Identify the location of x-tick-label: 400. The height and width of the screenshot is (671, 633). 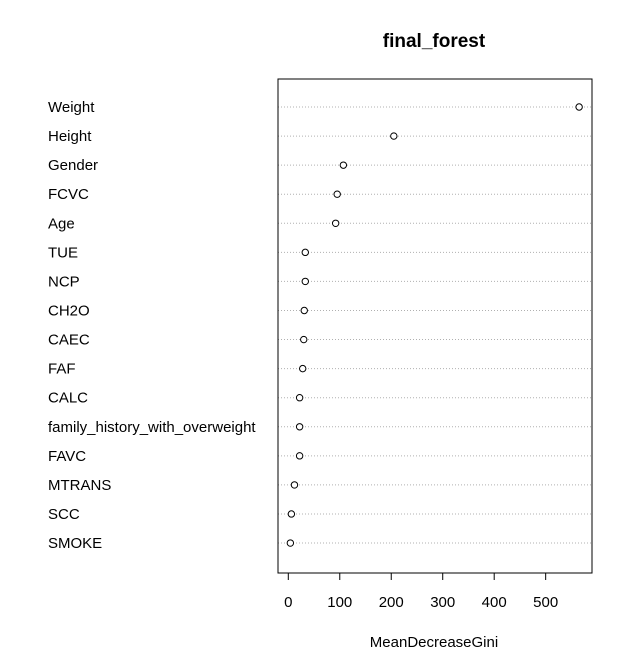
(494, 602).